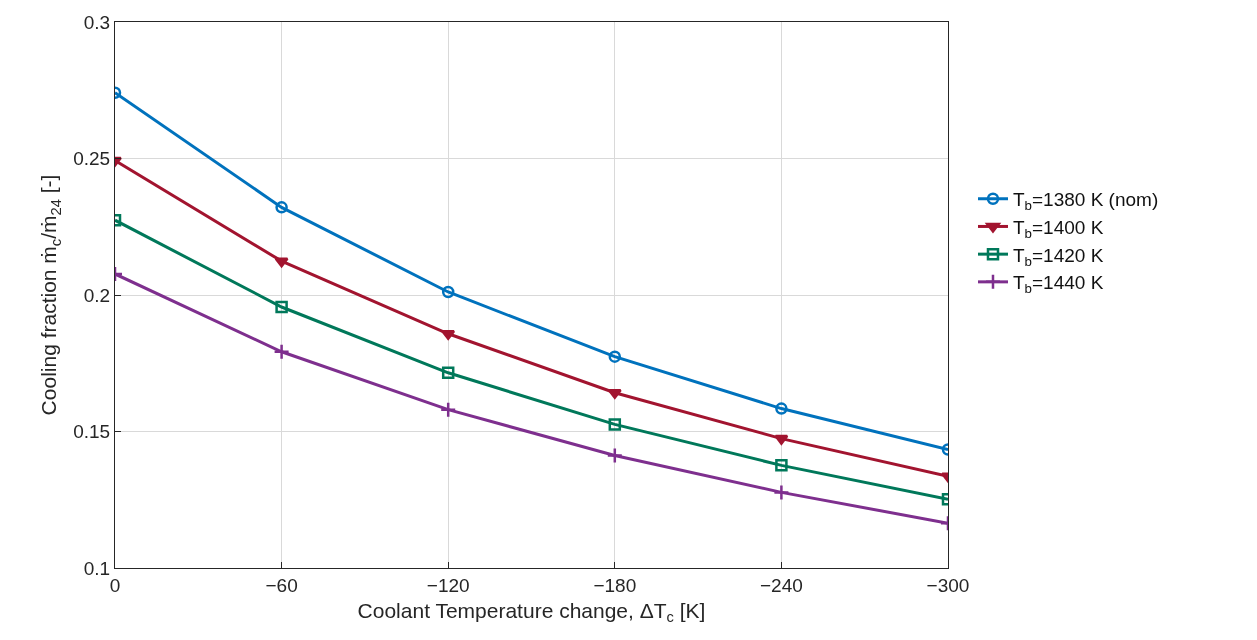 The height and width of the screenshot is (640, 1257). What do you see at coordinates (1058, 284) in the screenshot?
I see `legend-label: T$_{b}$=1440 K` at bounding box center [1058, 284].